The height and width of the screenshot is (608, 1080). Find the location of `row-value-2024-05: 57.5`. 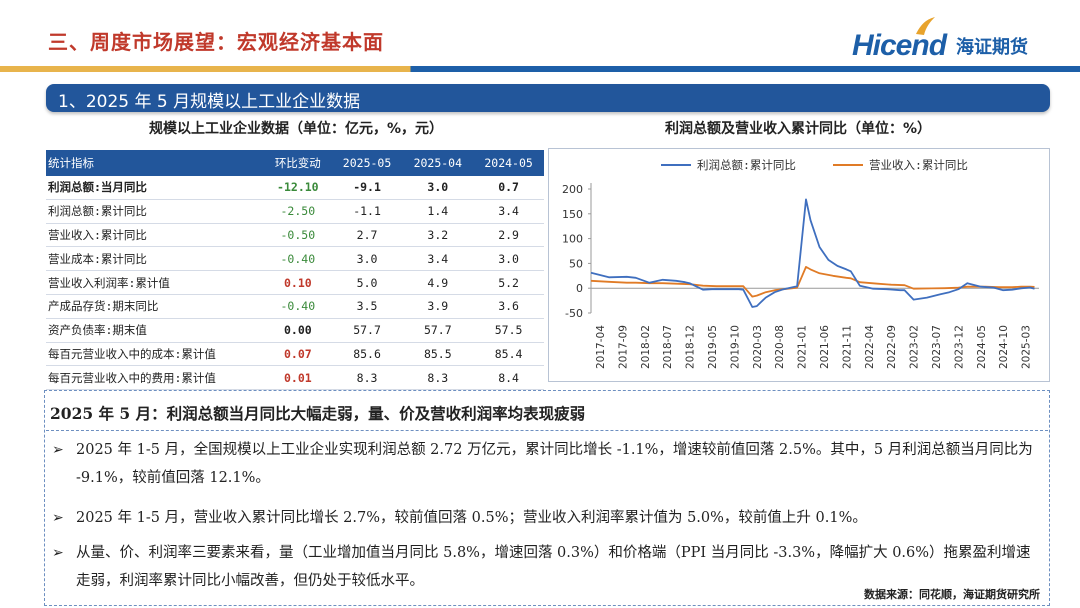

row-value-2024-05: 57.5 is located at coordinates (508, 330).